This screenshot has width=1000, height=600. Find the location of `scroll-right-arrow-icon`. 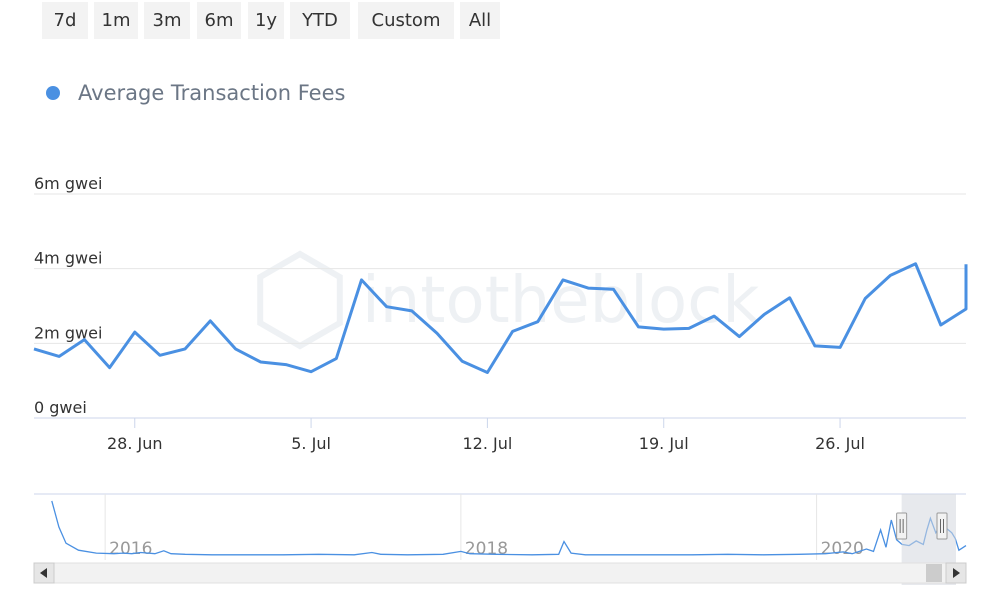

scroll-right-arrow-icon is located at coordinates (956, 573).